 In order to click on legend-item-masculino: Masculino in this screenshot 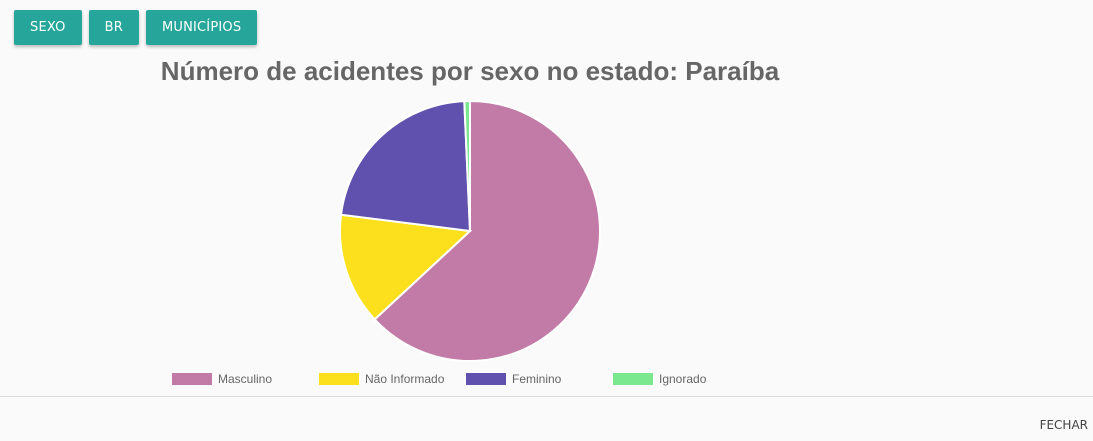, I will do `click(245, 379)`.